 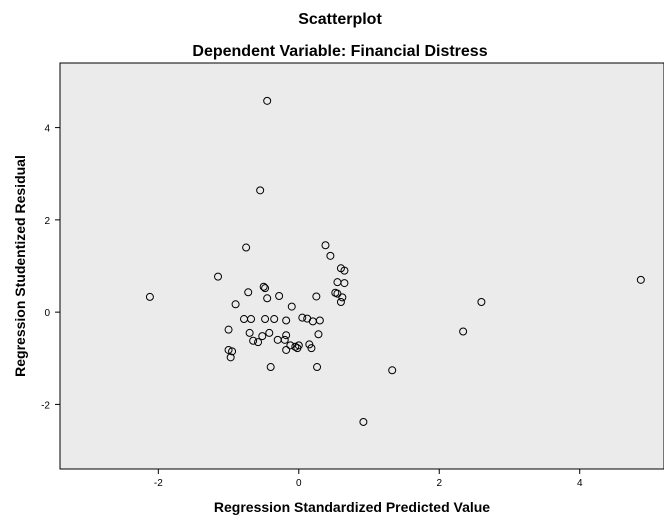 What do you see at coordinates (340, 19) in the screenshot?
I see `chart-title: Scatterplot` at bounding box center [340, 19].